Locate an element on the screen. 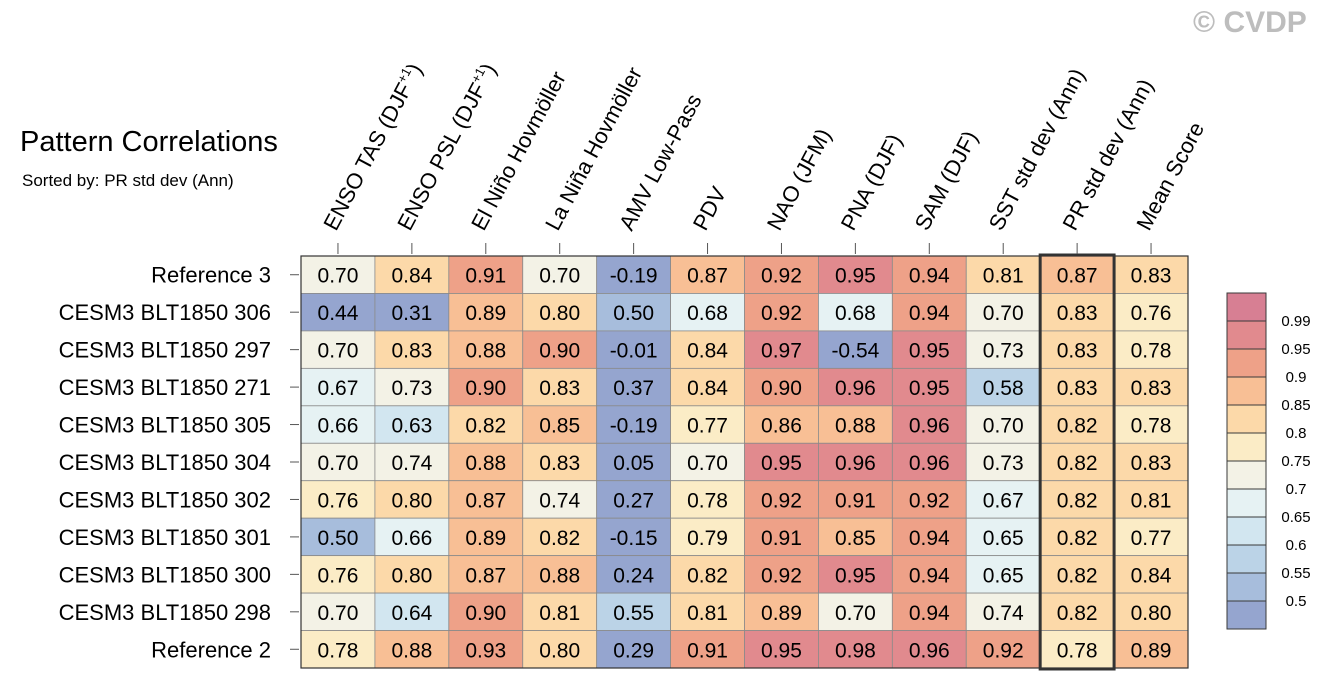  colorbar-label: 0.65 is located at coordinates (1295, 517).